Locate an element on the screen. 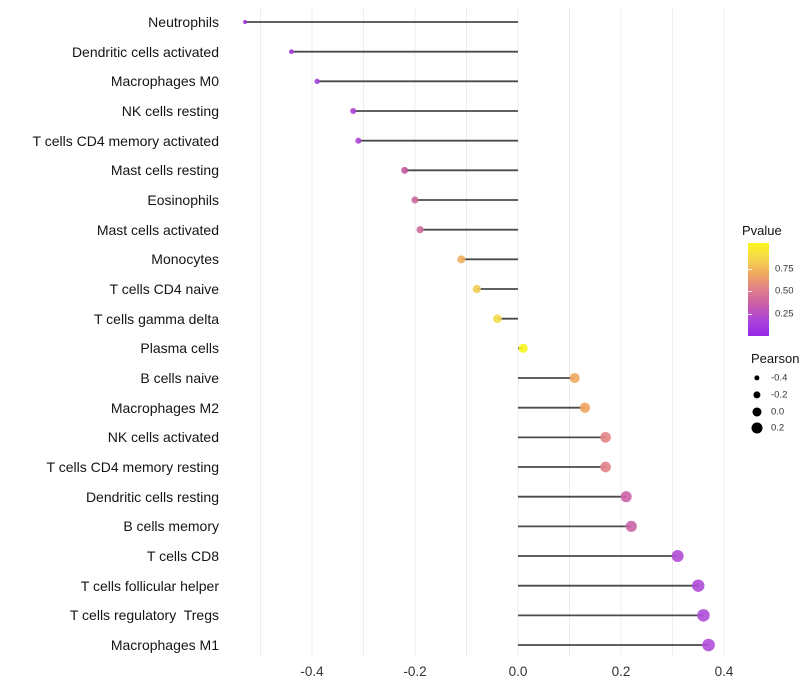  y-axis-label: B cells memory is located at coordinates (171, 526).